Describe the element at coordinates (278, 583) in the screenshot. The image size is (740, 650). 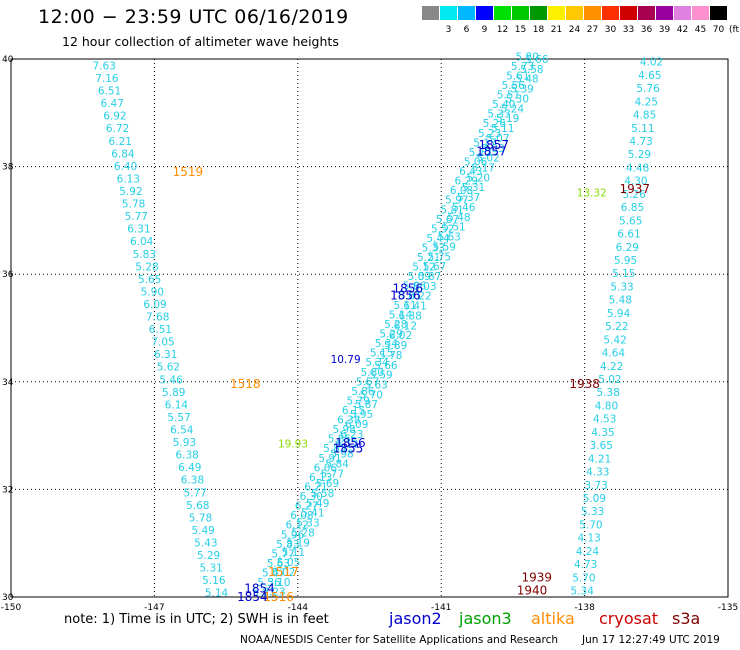
I see `swh-value: 5.10` at that location.